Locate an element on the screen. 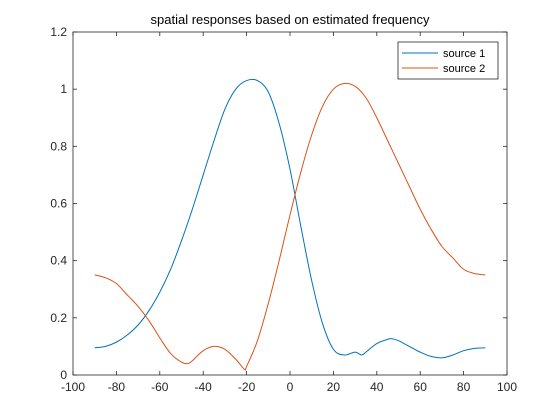 This screenshot has height=420, width=560. legend-box is located at coordinates (448, 60).